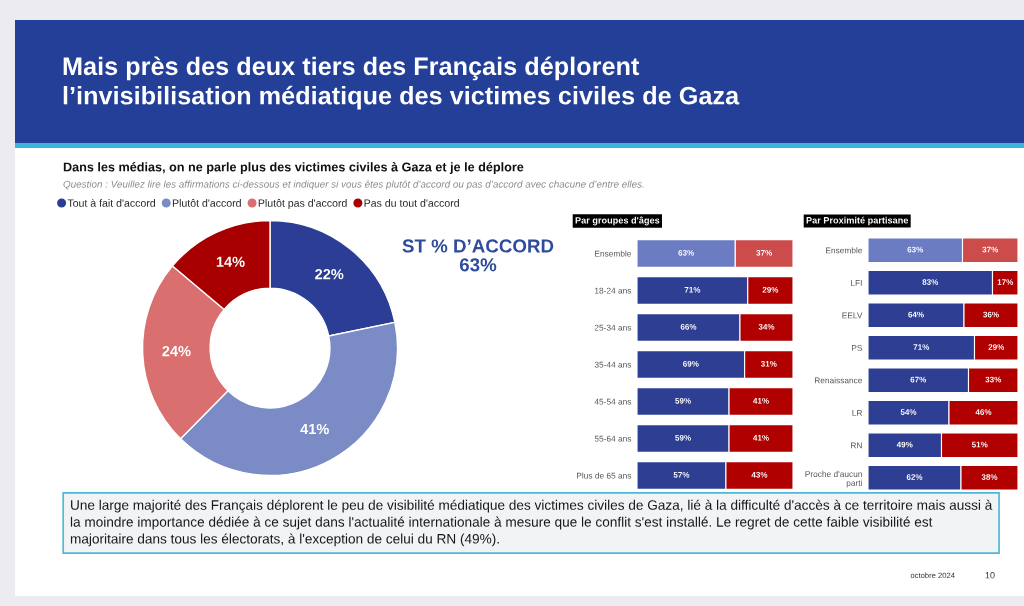  Describe the element at coordinates (768, 363) in the screenshot. I see `data-label: 31%` at that location.